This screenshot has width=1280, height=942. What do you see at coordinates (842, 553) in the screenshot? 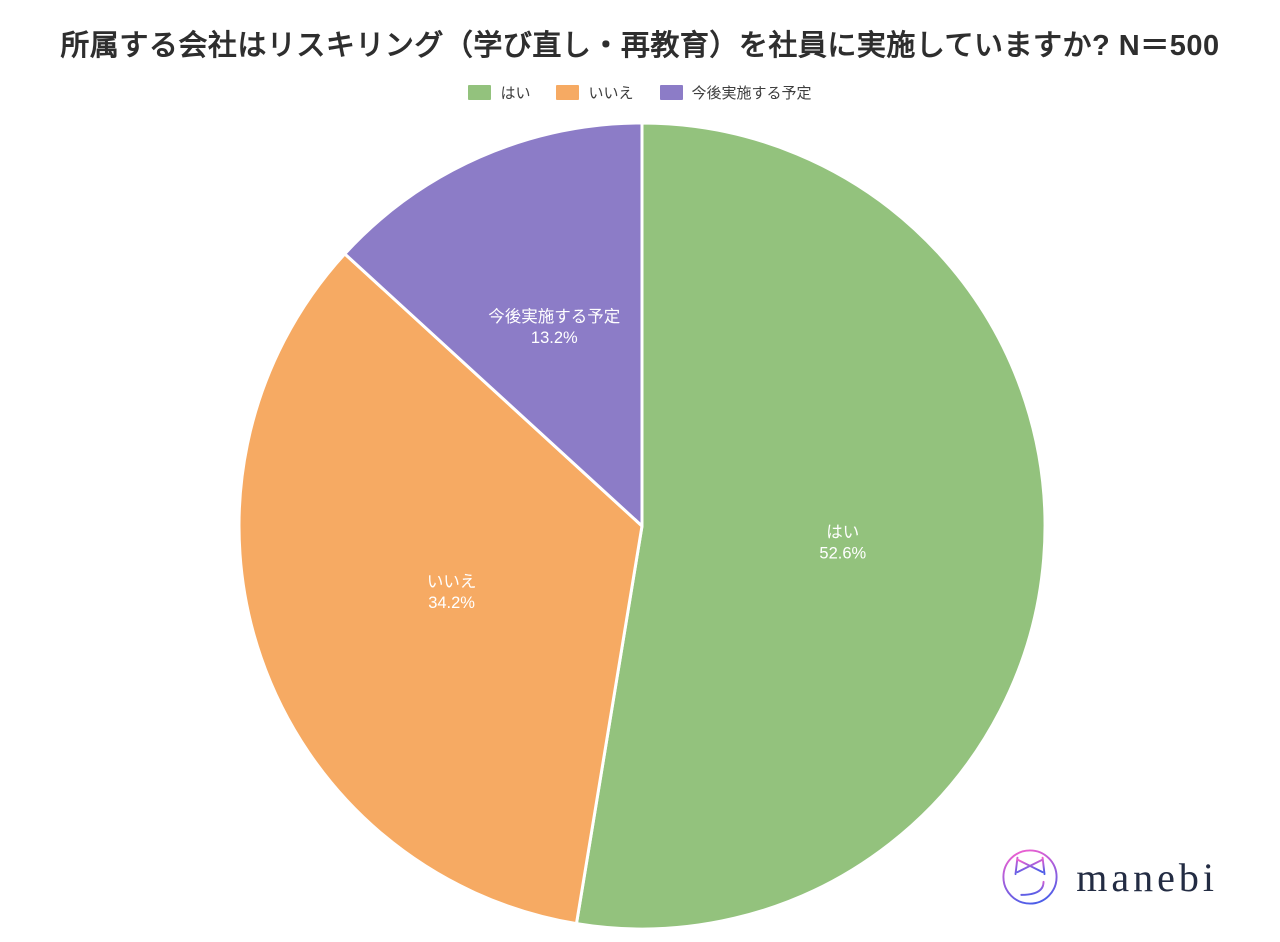
I see `pie-slice-percent-0: 52.6%` at bounding box center [842, 553].